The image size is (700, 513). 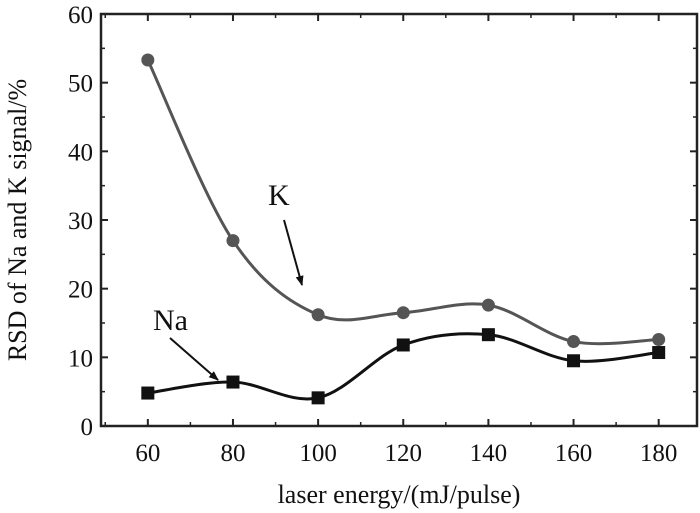 I want to click on x-tick-label: 140, so click(x=489, y=453).